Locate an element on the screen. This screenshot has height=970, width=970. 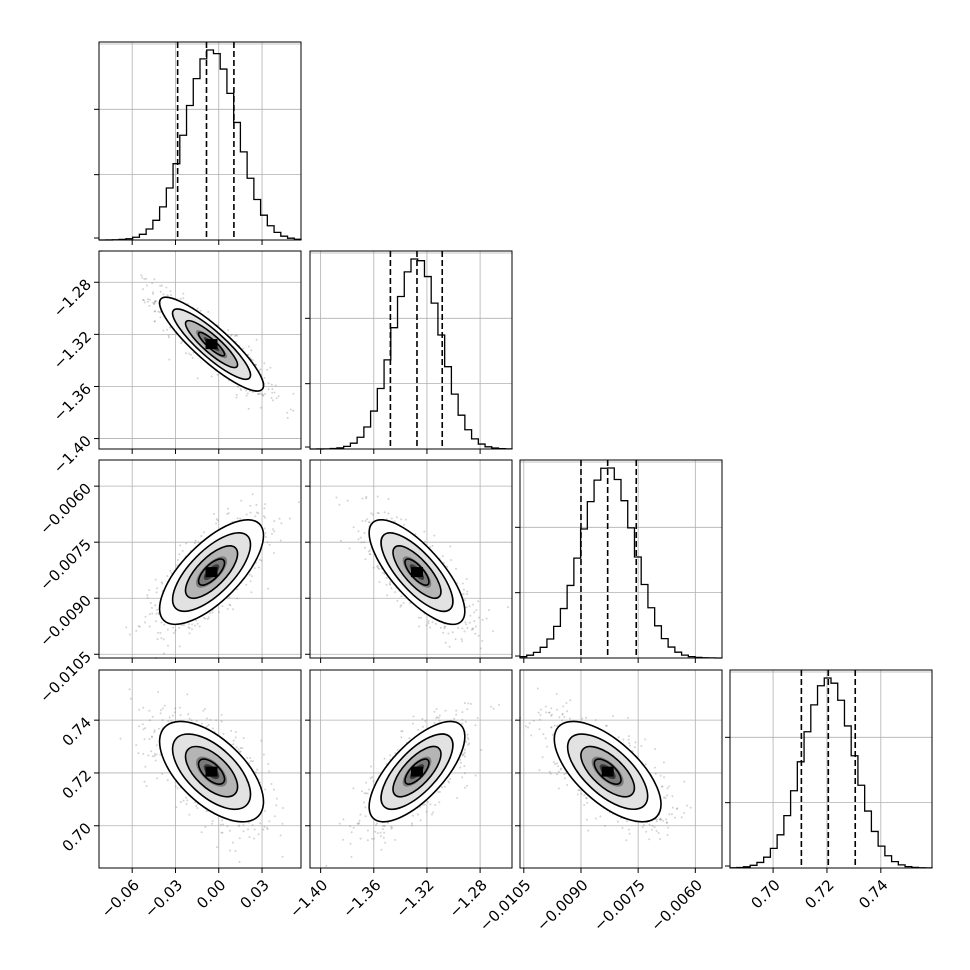
panel-frame is located at coordinates (200, 350).